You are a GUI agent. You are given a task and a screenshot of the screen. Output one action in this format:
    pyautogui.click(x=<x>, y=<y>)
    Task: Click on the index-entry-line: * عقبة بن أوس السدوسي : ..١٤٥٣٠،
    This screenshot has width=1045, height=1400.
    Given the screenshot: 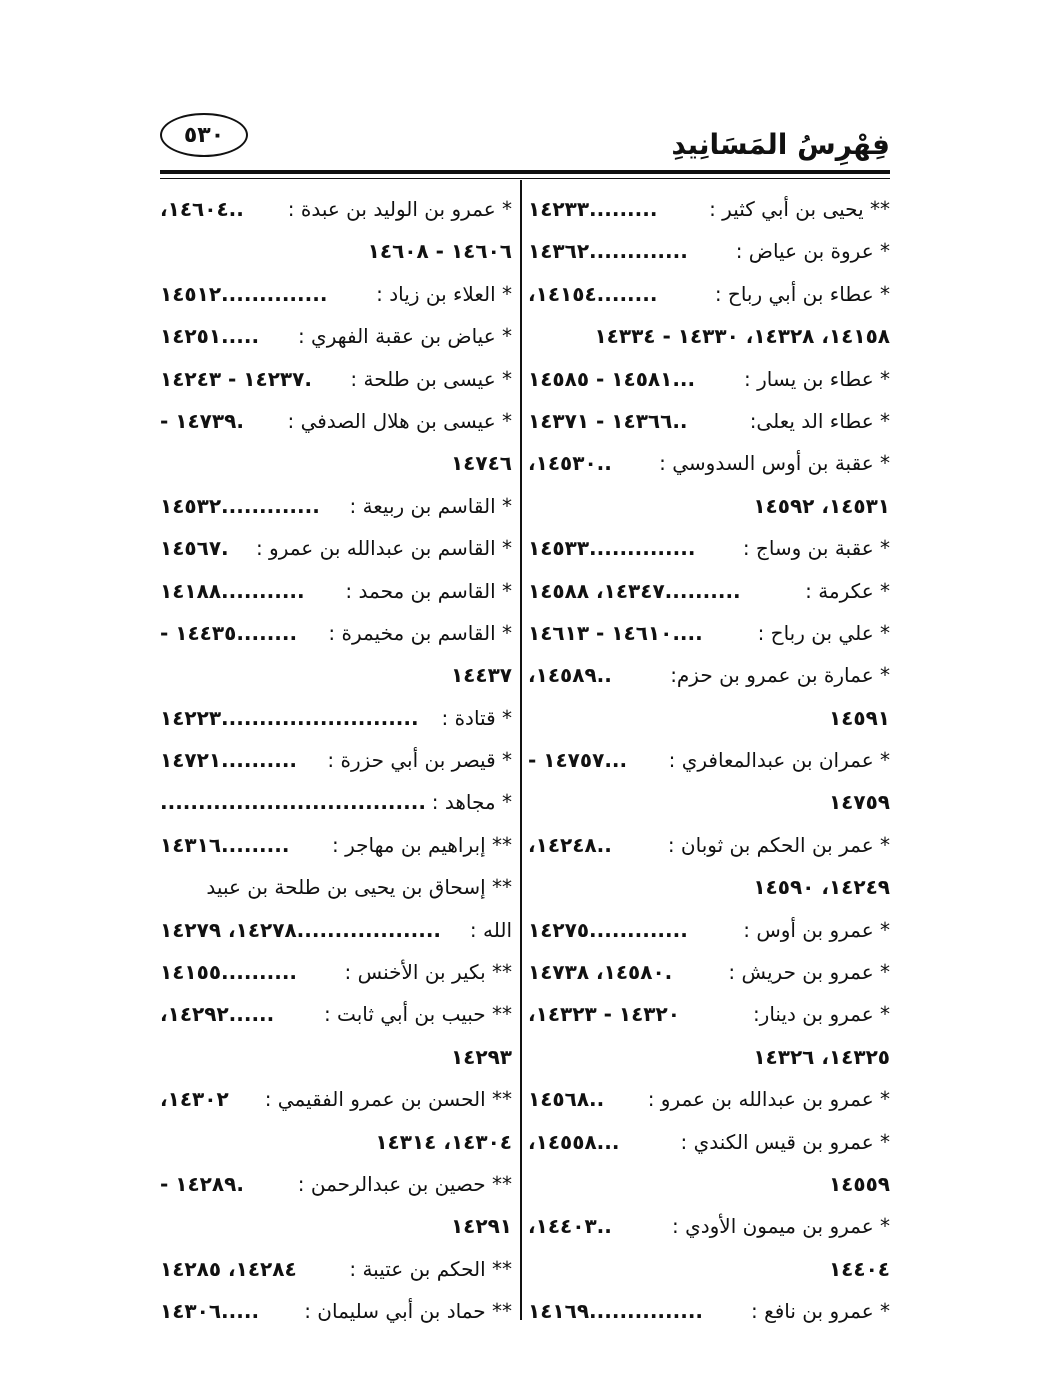 What is the action you would take?
    pyautogui.click(x=709, y=463)
    